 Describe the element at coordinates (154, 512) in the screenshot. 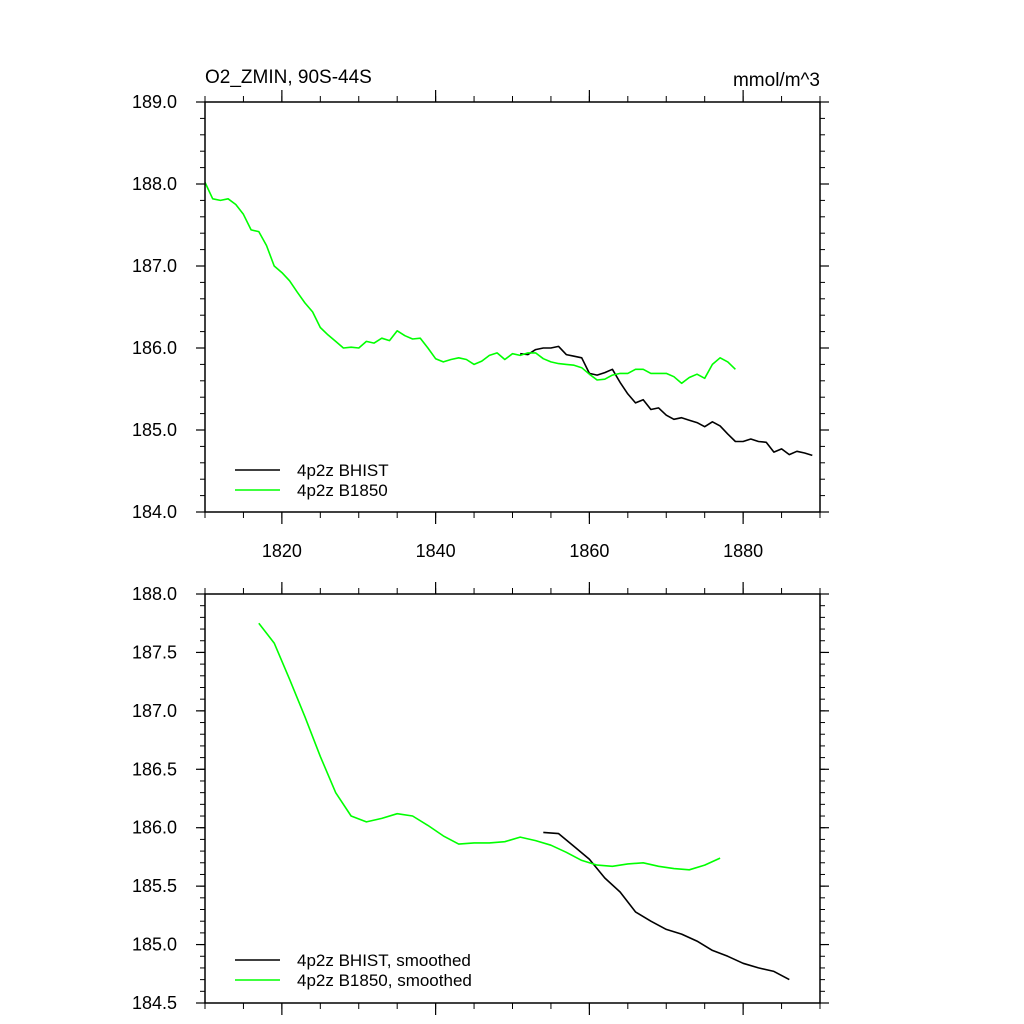

I see `y-tick-label: 184.0` at that location.